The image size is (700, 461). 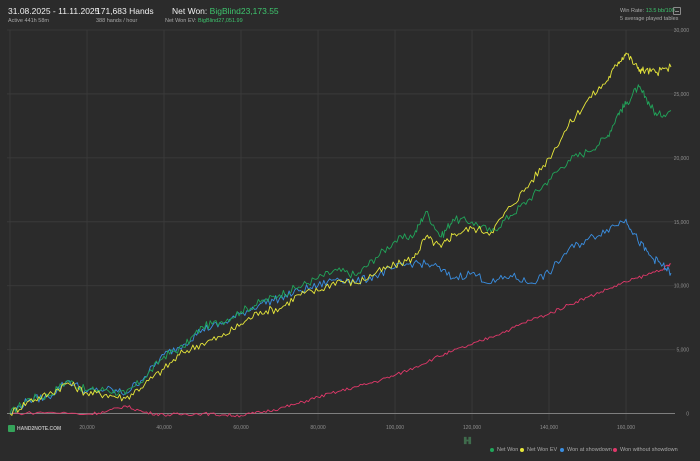 What do you see at coordinates (318, 428) in the screenshot?
I see `x-tick-label: 80,000` at bounding box center [318, 428].